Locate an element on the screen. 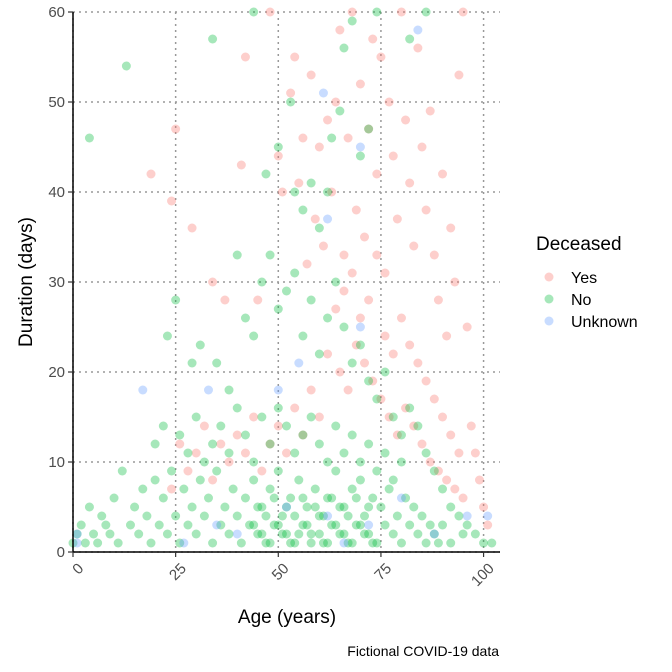 This screenshot has height=672, width=672. y-axis-title: Duration (days) is located at coordinates (26, 282).